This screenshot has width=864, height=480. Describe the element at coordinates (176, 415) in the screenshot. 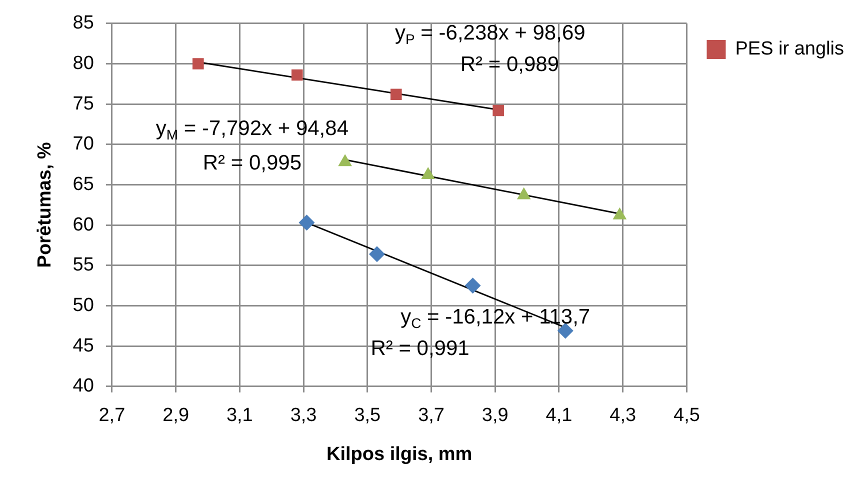

I see `x-tick-label: 2,9` at that location.